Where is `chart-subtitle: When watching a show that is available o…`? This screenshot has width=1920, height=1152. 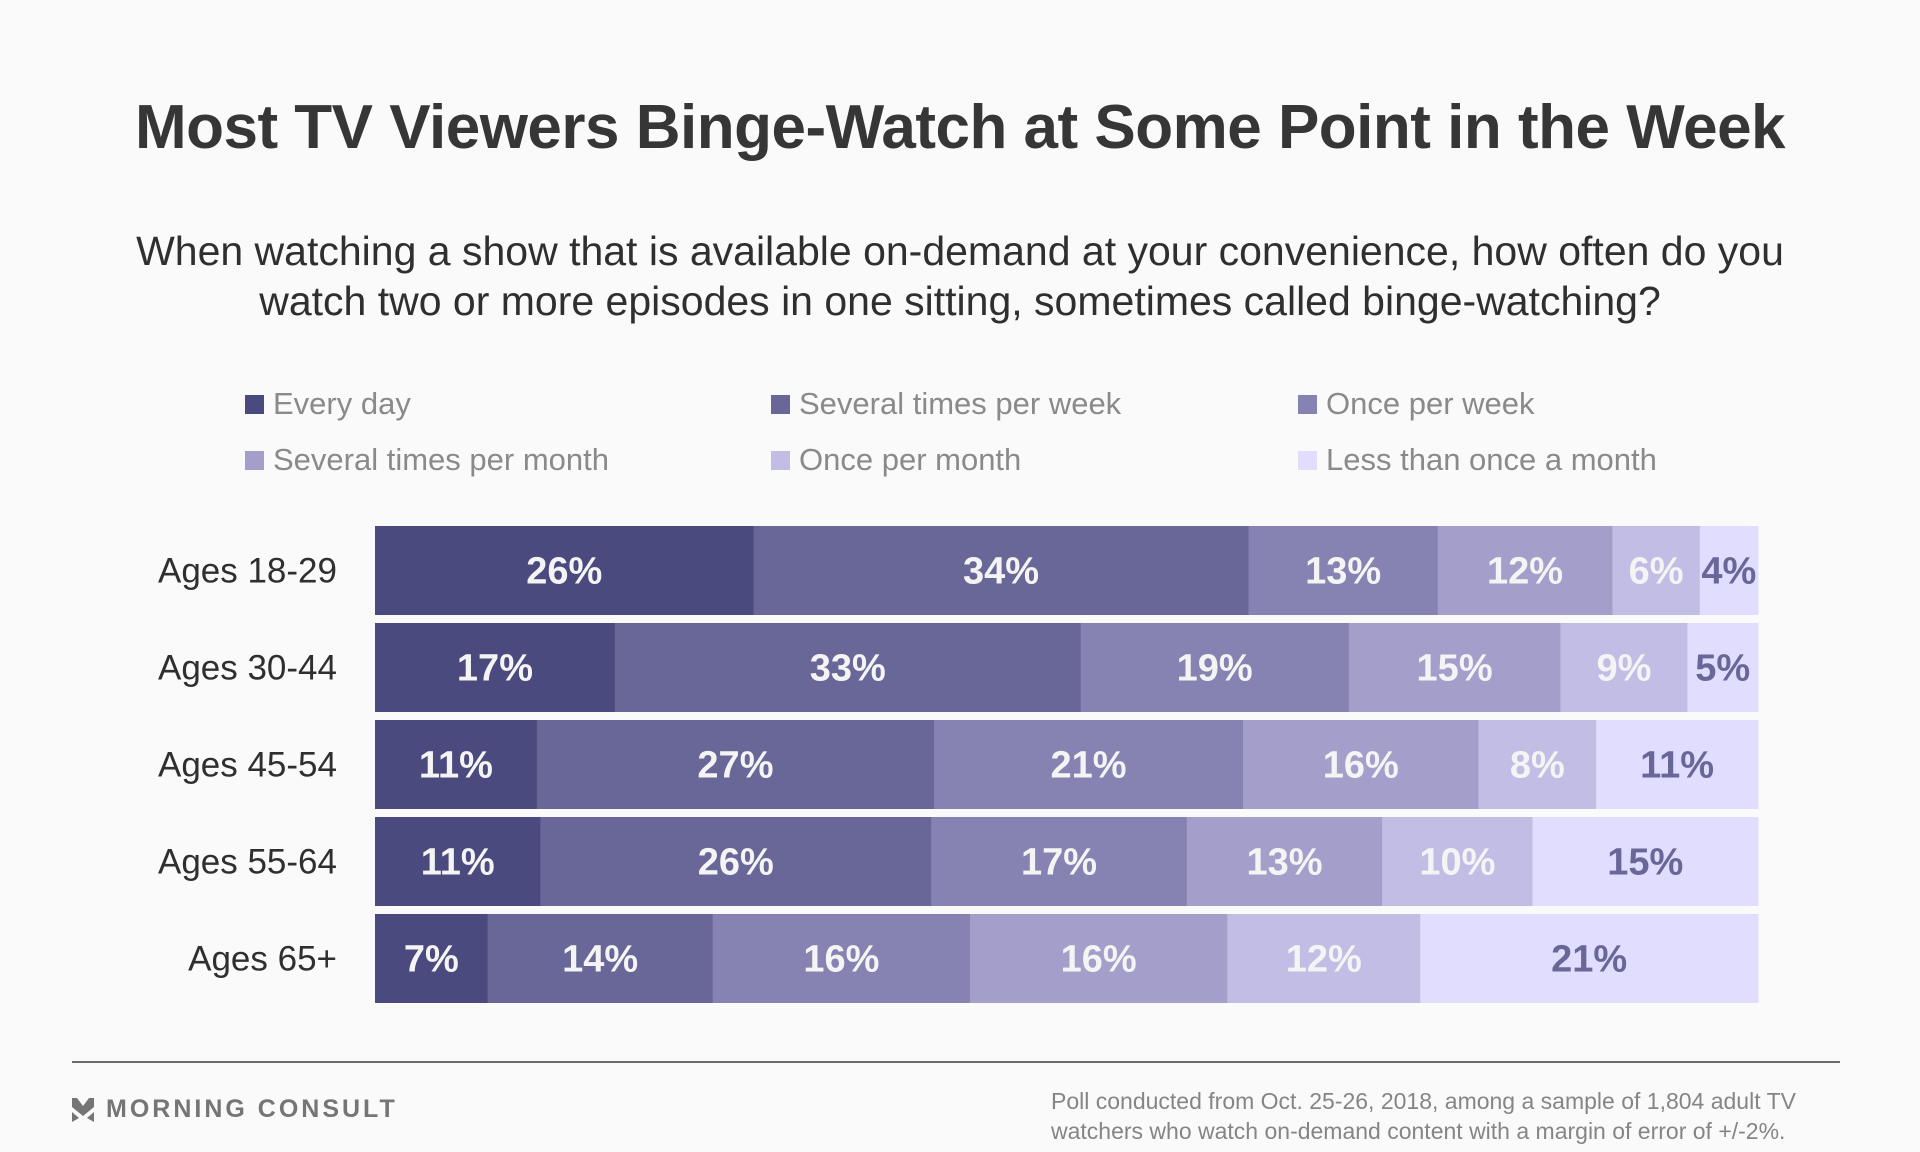
chart-subtitle: When watching a show that is available o… is located at coordinates (960, 276).